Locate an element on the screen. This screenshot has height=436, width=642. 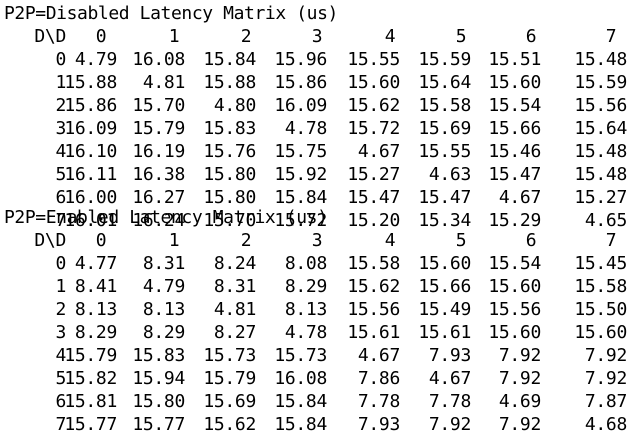
matrix-title: P2P=Disabled Latency Matrix (us) is located at coordinates (171, 13).